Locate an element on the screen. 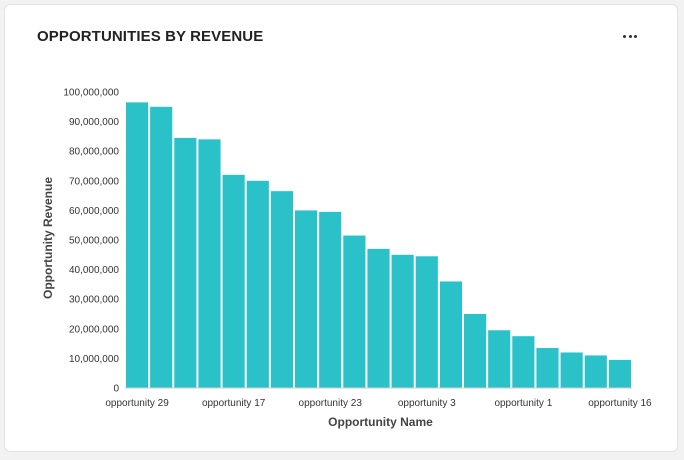 This screenshot has width=684, height=460. y-tick-label: 60,000,000 is located at coordinates (94, 211).